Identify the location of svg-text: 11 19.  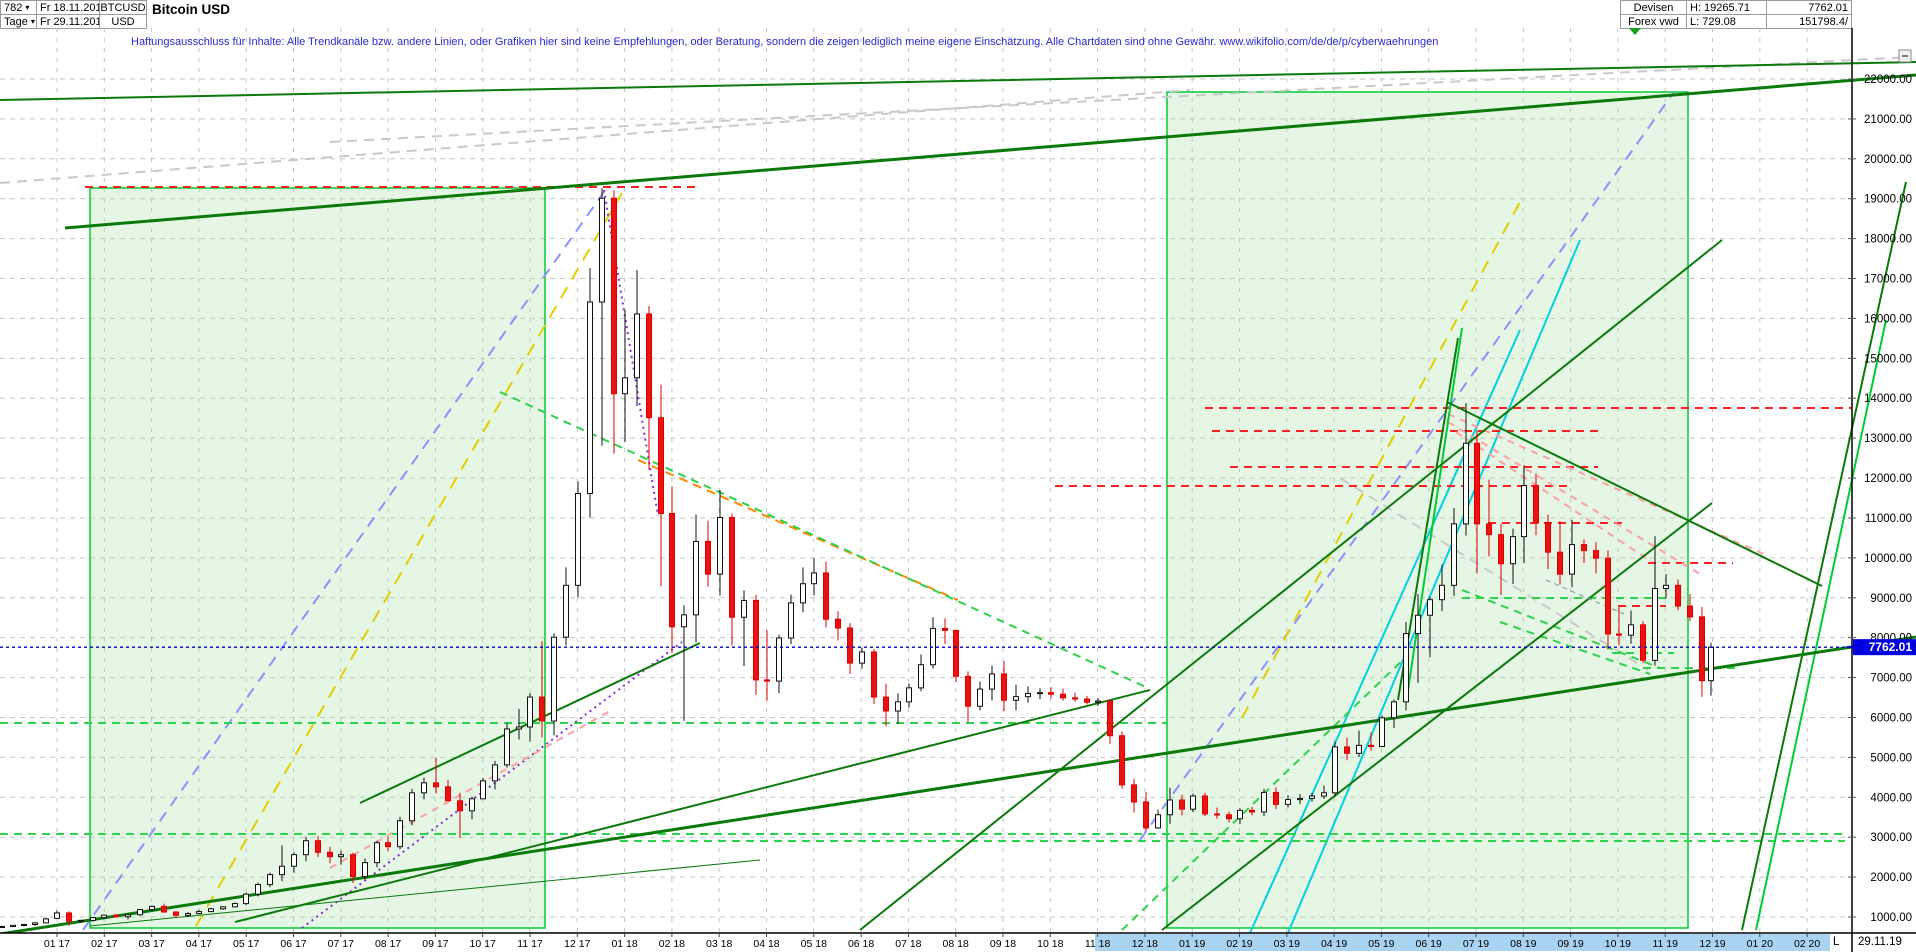
(1665, 944).